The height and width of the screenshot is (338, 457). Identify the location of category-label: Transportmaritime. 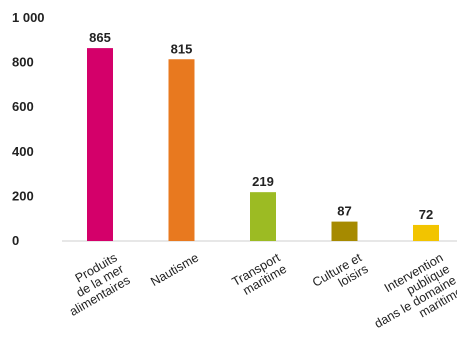
(260, 275).